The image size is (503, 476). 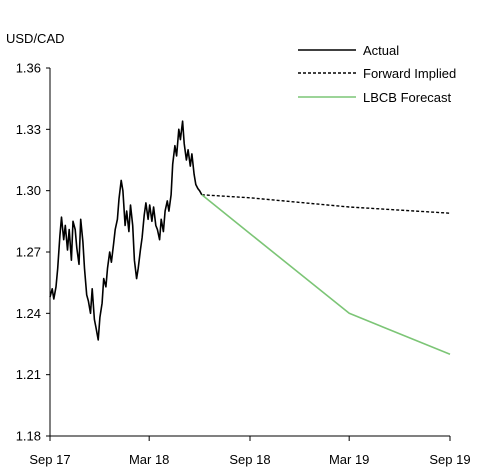 What do you see at coordinates (409, 73) in the screenshot?
I see `legend-label-forward-implied: Forward Implied` at bounding box center [409, 73].